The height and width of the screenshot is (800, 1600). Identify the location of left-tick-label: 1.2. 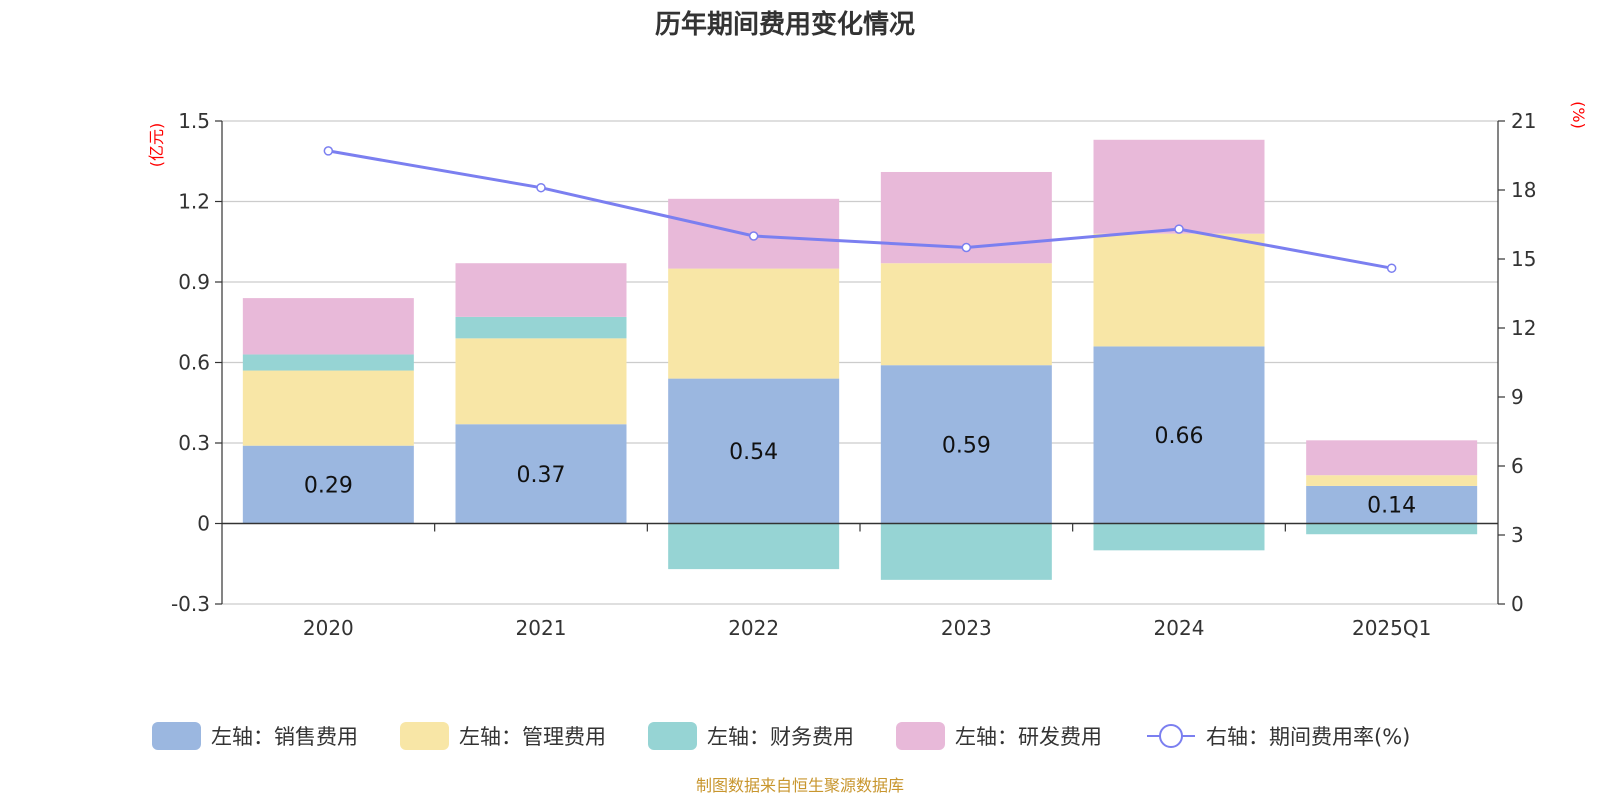
(194, 202).